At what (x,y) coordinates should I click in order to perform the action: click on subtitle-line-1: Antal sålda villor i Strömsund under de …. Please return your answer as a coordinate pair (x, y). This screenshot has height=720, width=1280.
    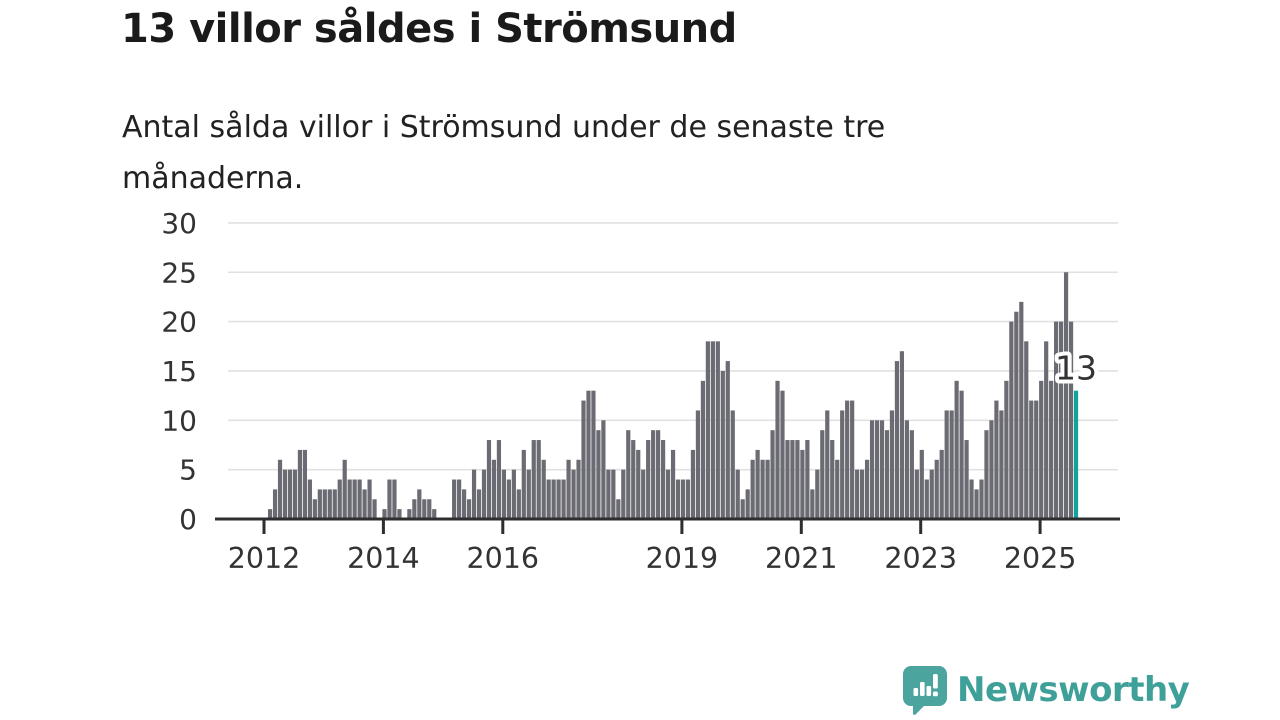
    Looking at the image, I should click on (504, 127).